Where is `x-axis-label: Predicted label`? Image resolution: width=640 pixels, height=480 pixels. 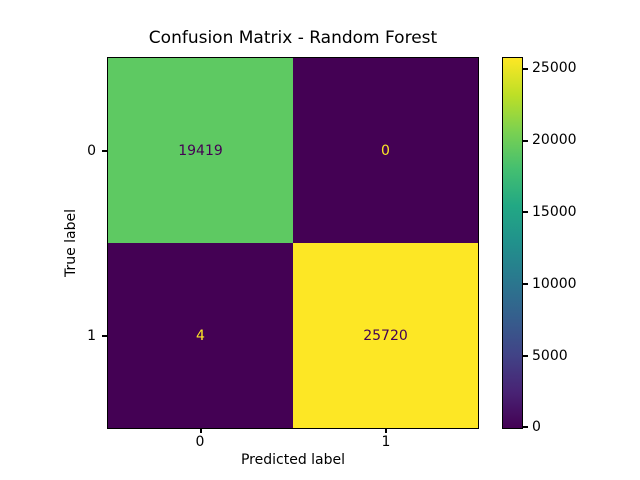
x-axis-label: Predicted label is located at coordinates (293, 460).